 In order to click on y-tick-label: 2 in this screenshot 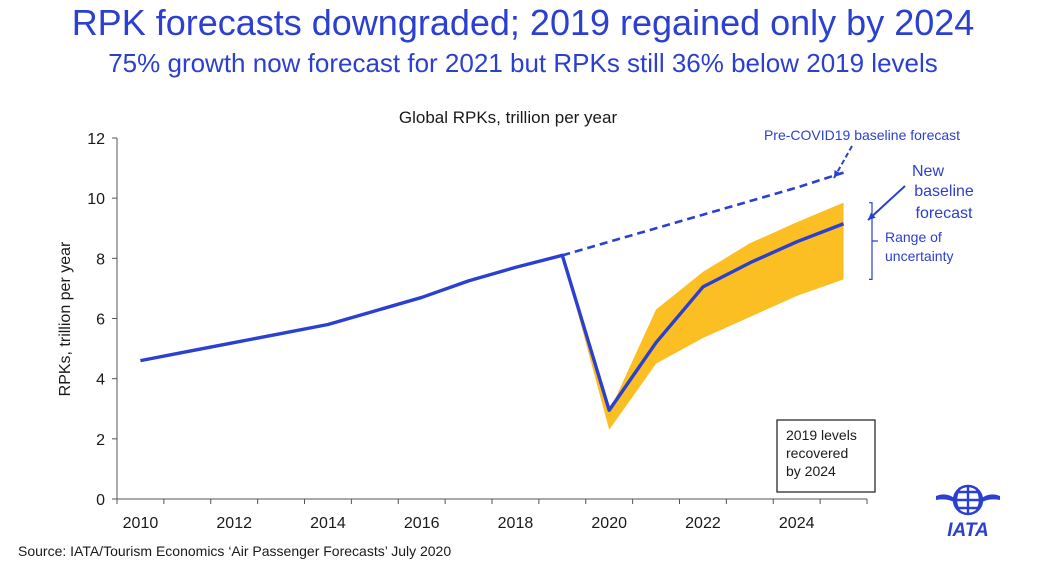, I will do `click(100, 440)`.